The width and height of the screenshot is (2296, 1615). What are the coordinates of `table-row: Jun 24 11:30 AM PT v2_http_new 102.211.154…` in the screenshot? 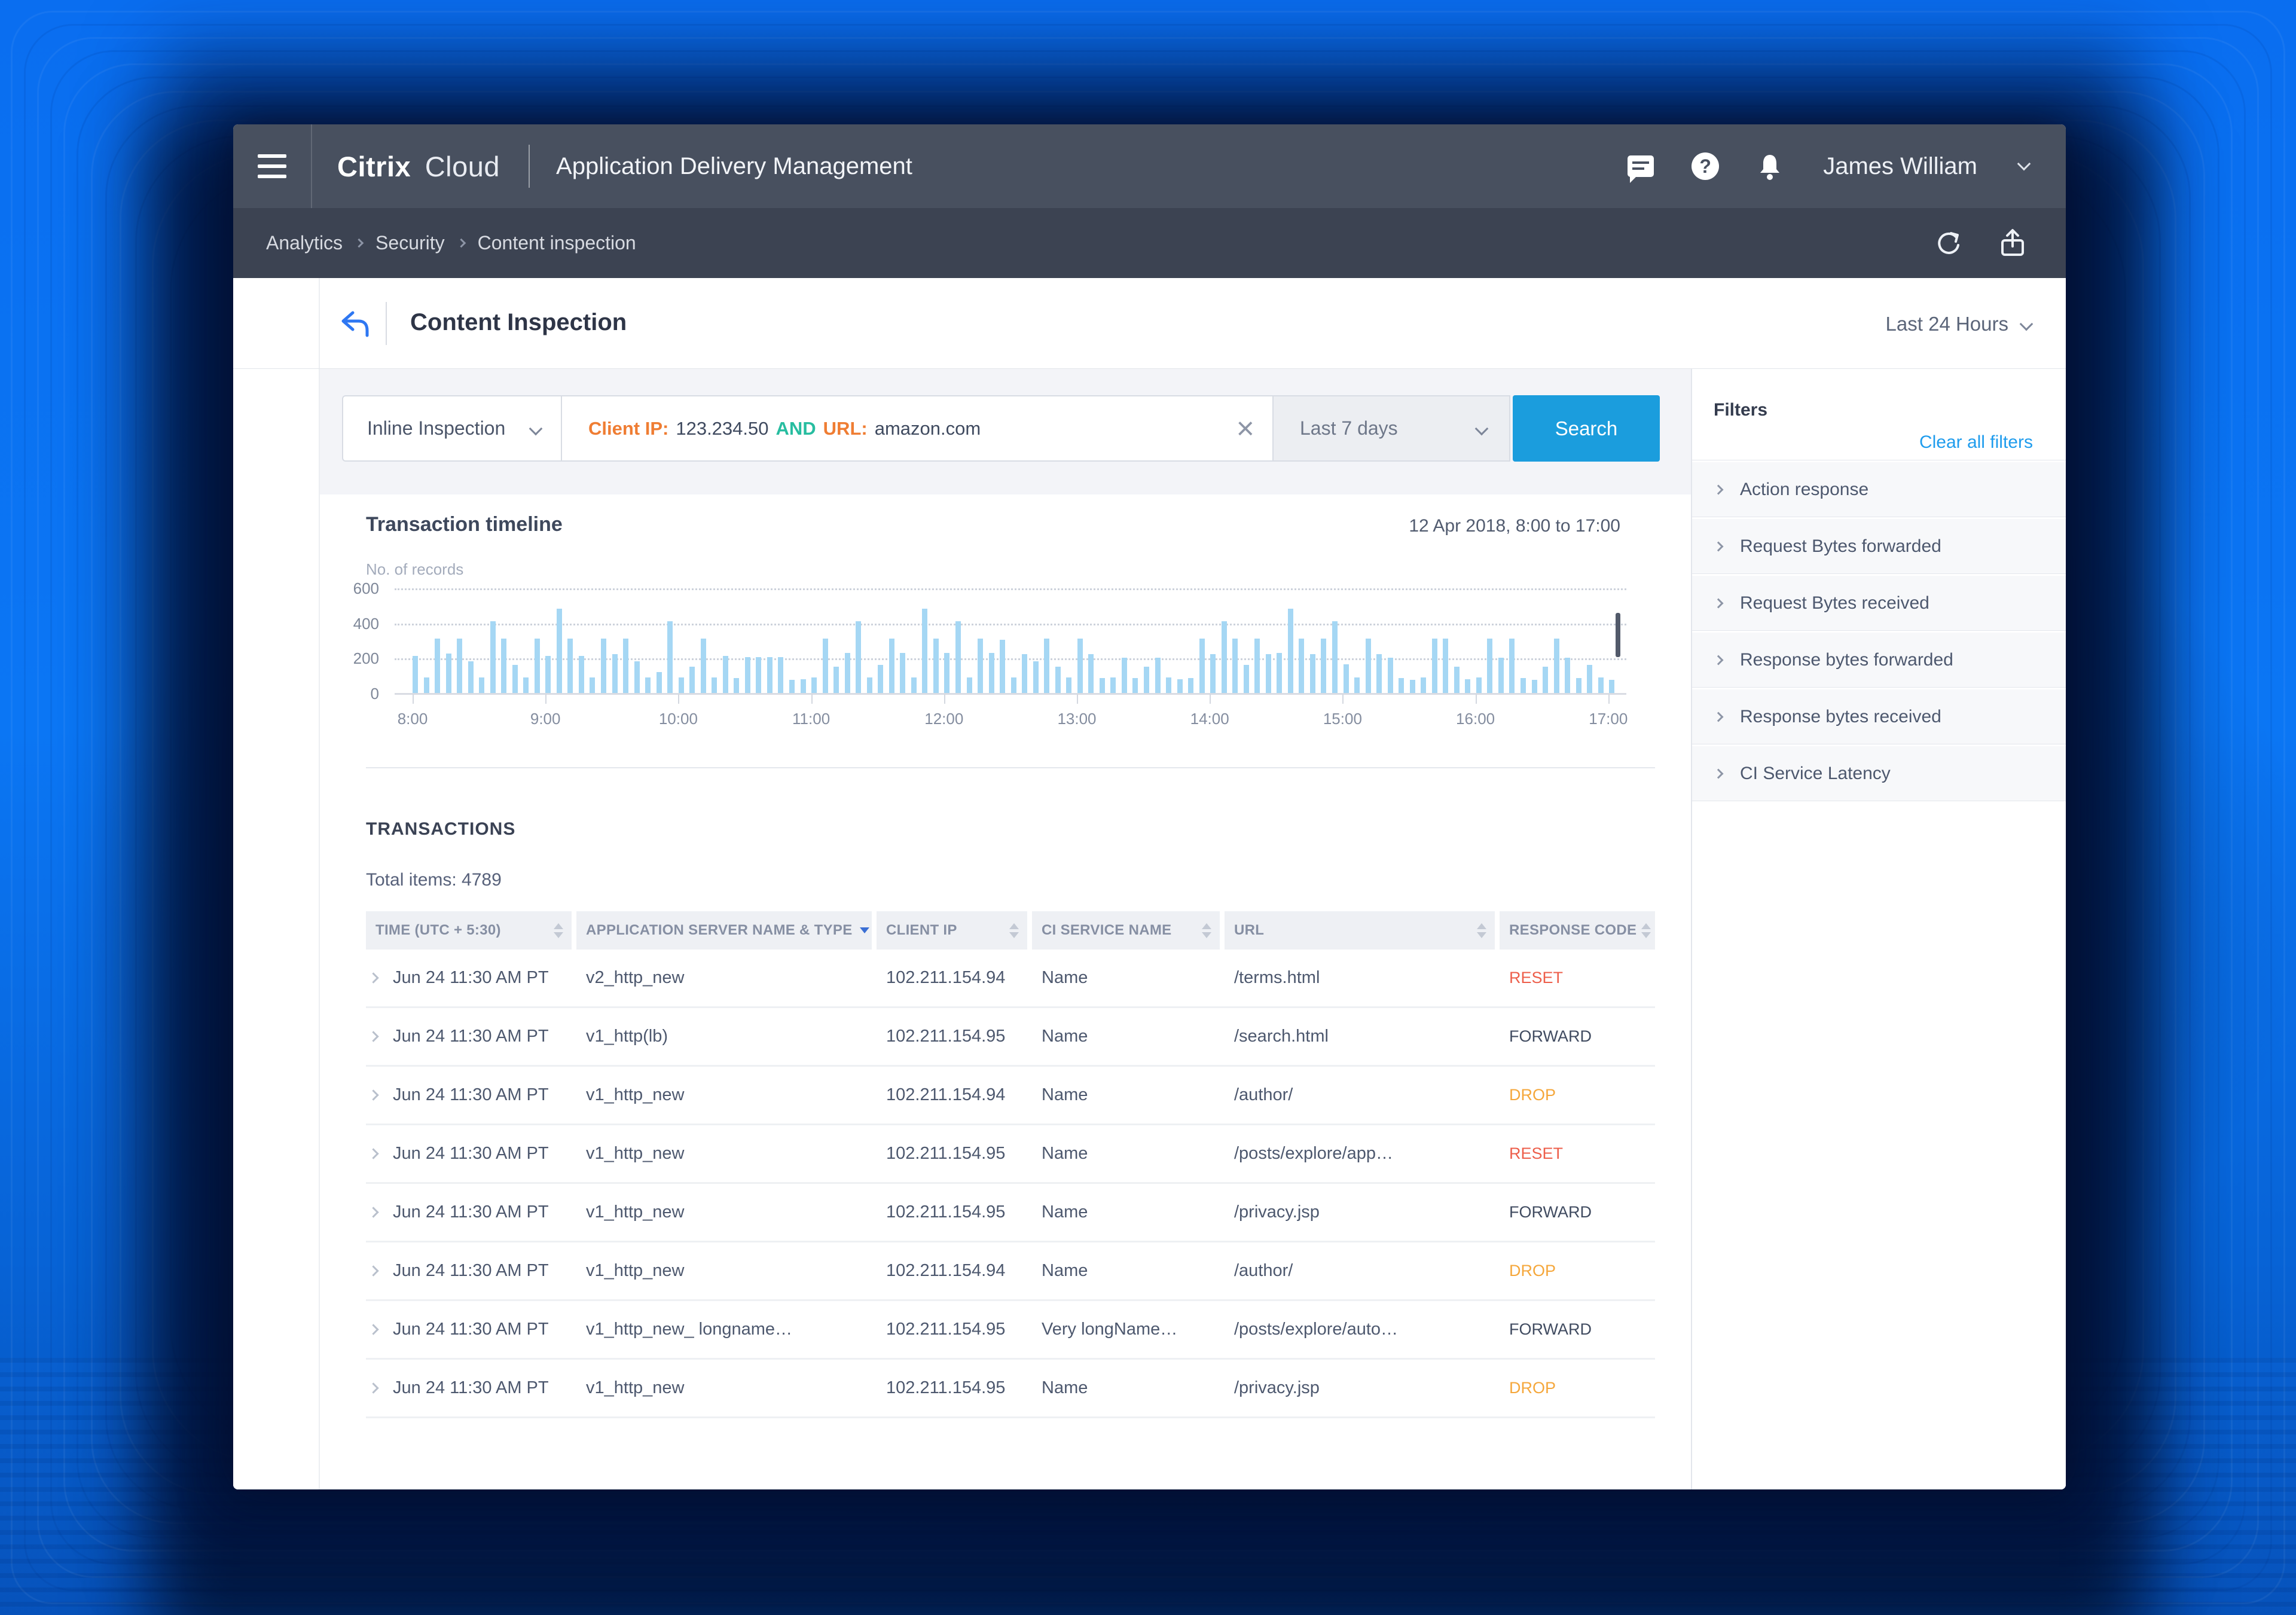 It's located at (1010, 979).